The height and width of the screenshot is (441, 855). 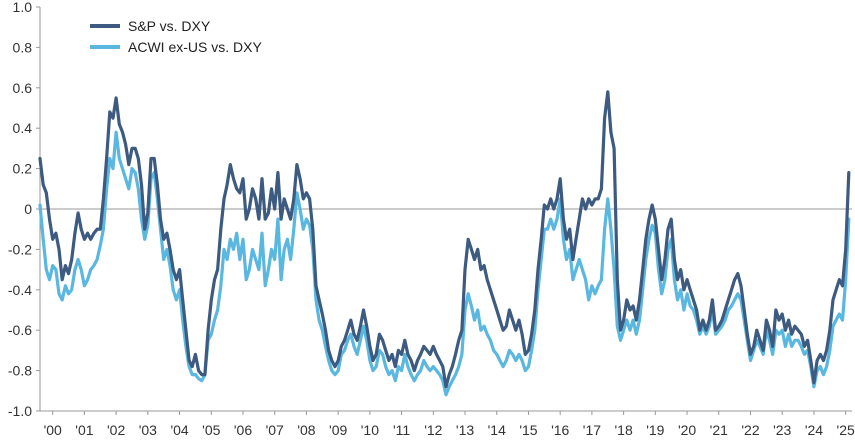 What do you see at coordinates (275, 430) in the screenshot?
I see `x-tick-label: '07` at bounding box center [275, 430].